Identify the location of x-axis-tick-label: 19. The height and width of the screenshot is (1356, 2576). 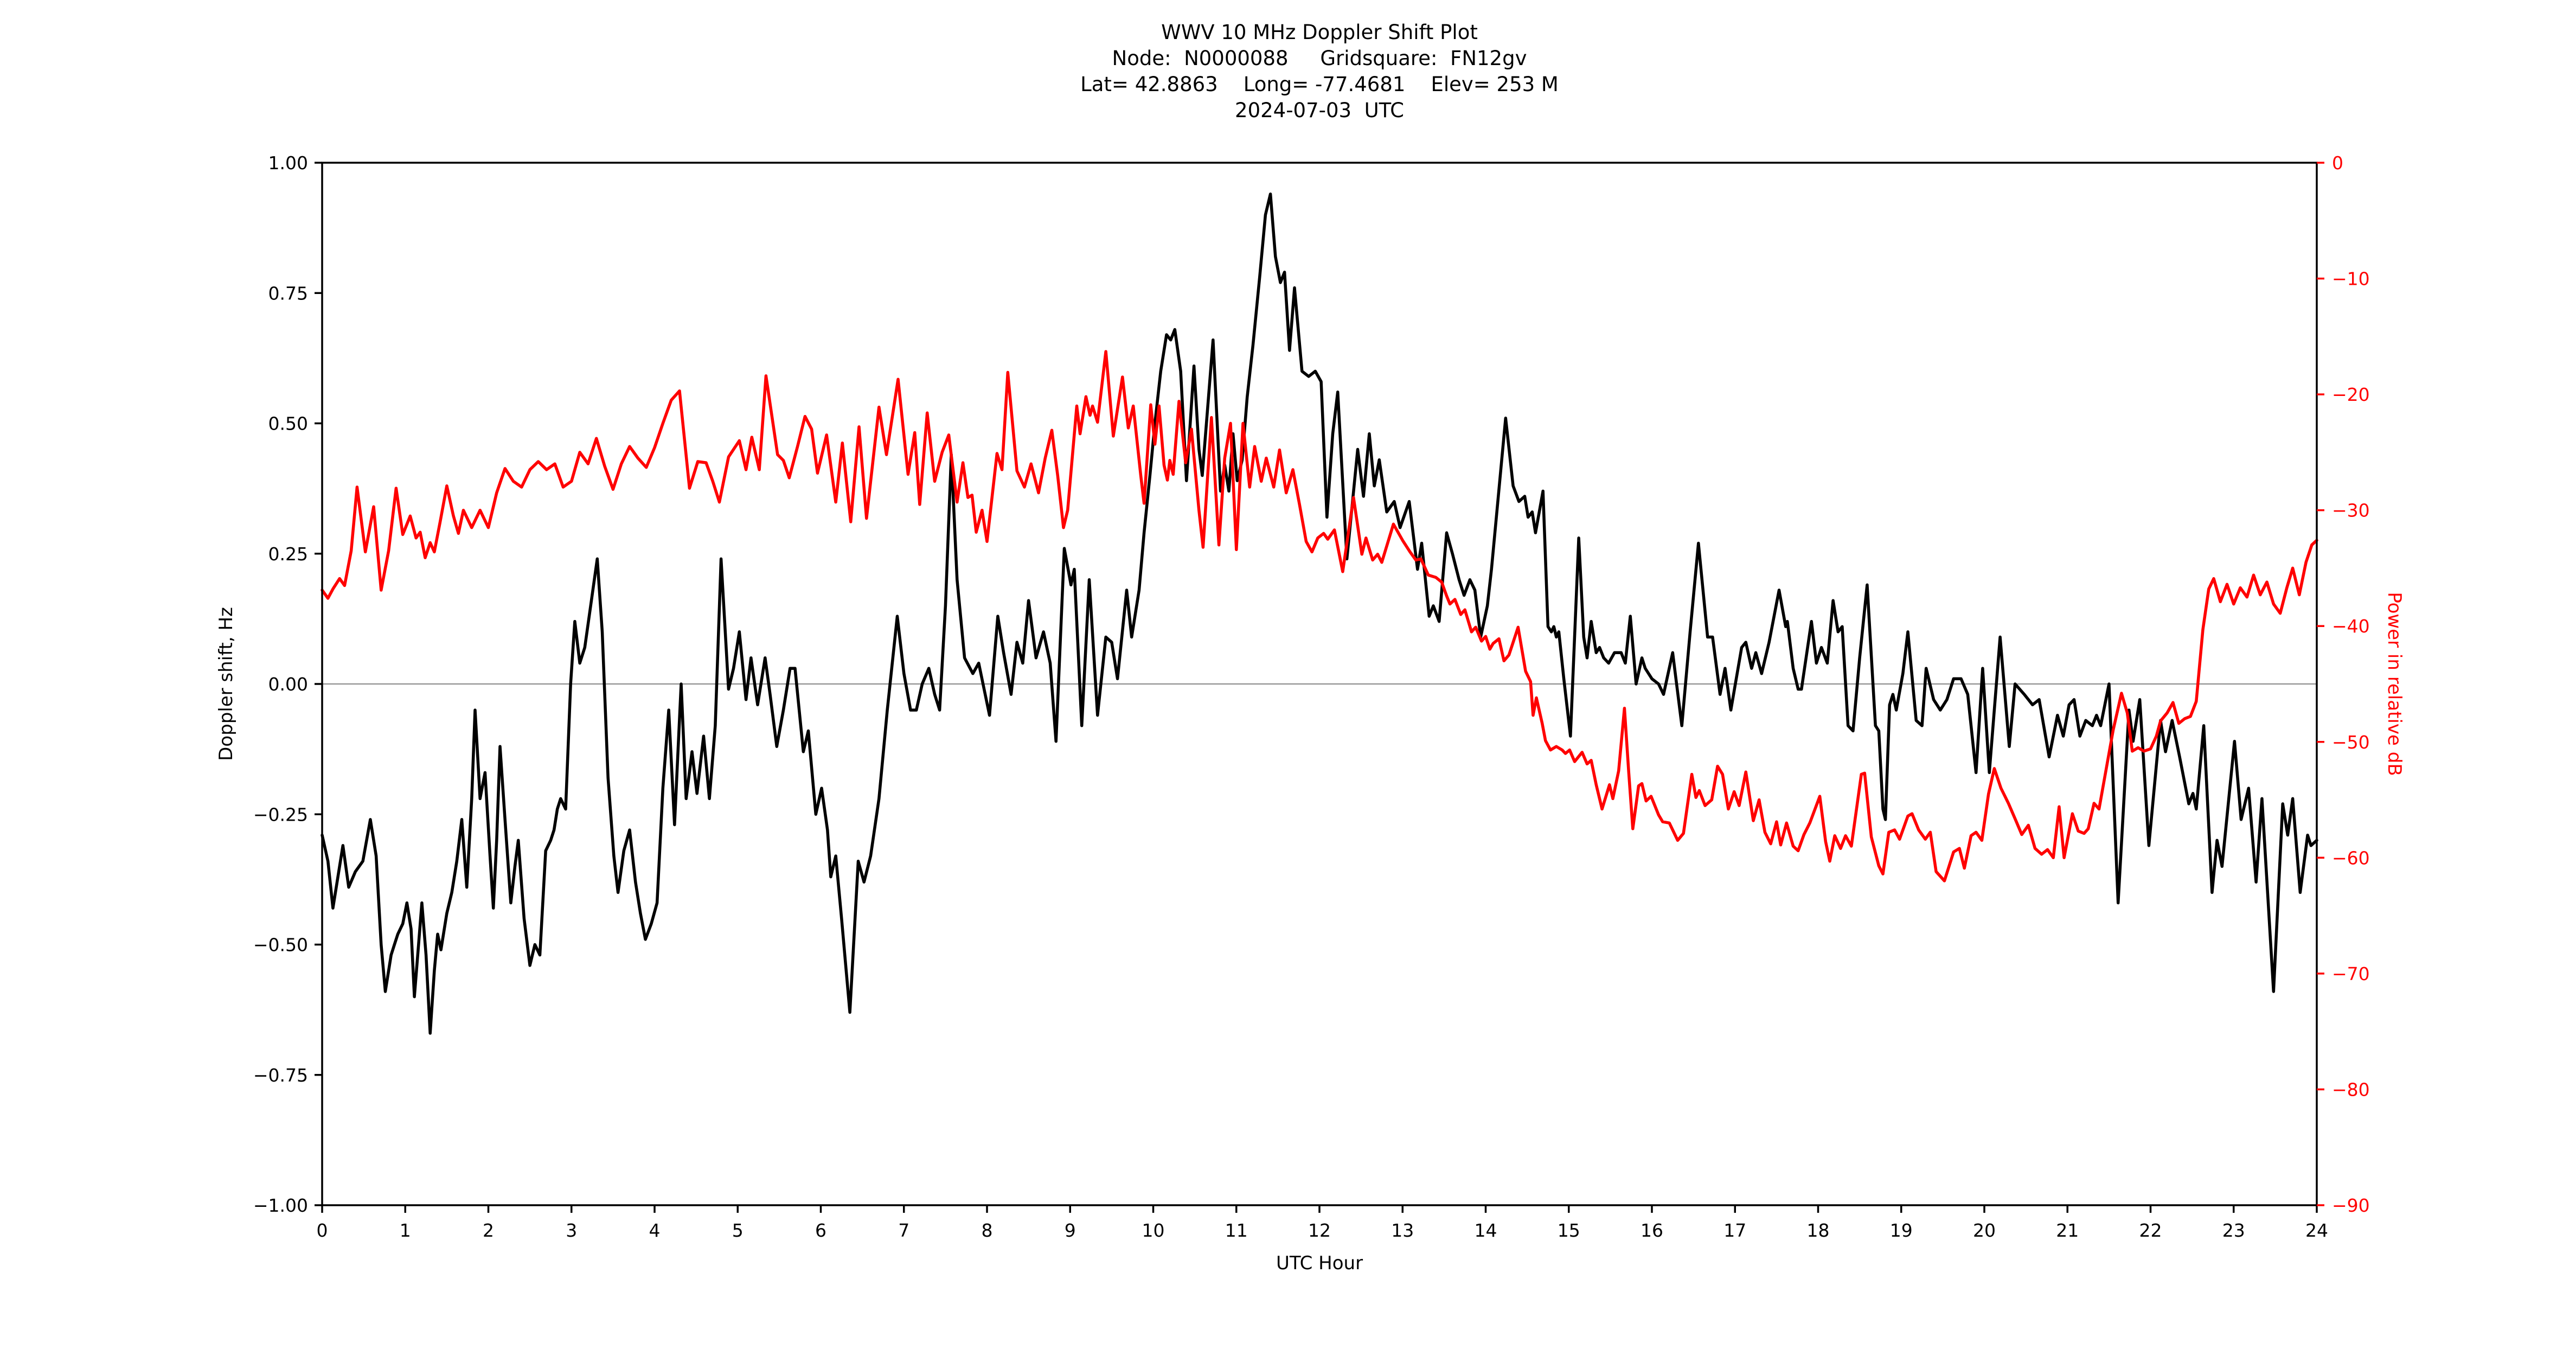
(1901, 1230).